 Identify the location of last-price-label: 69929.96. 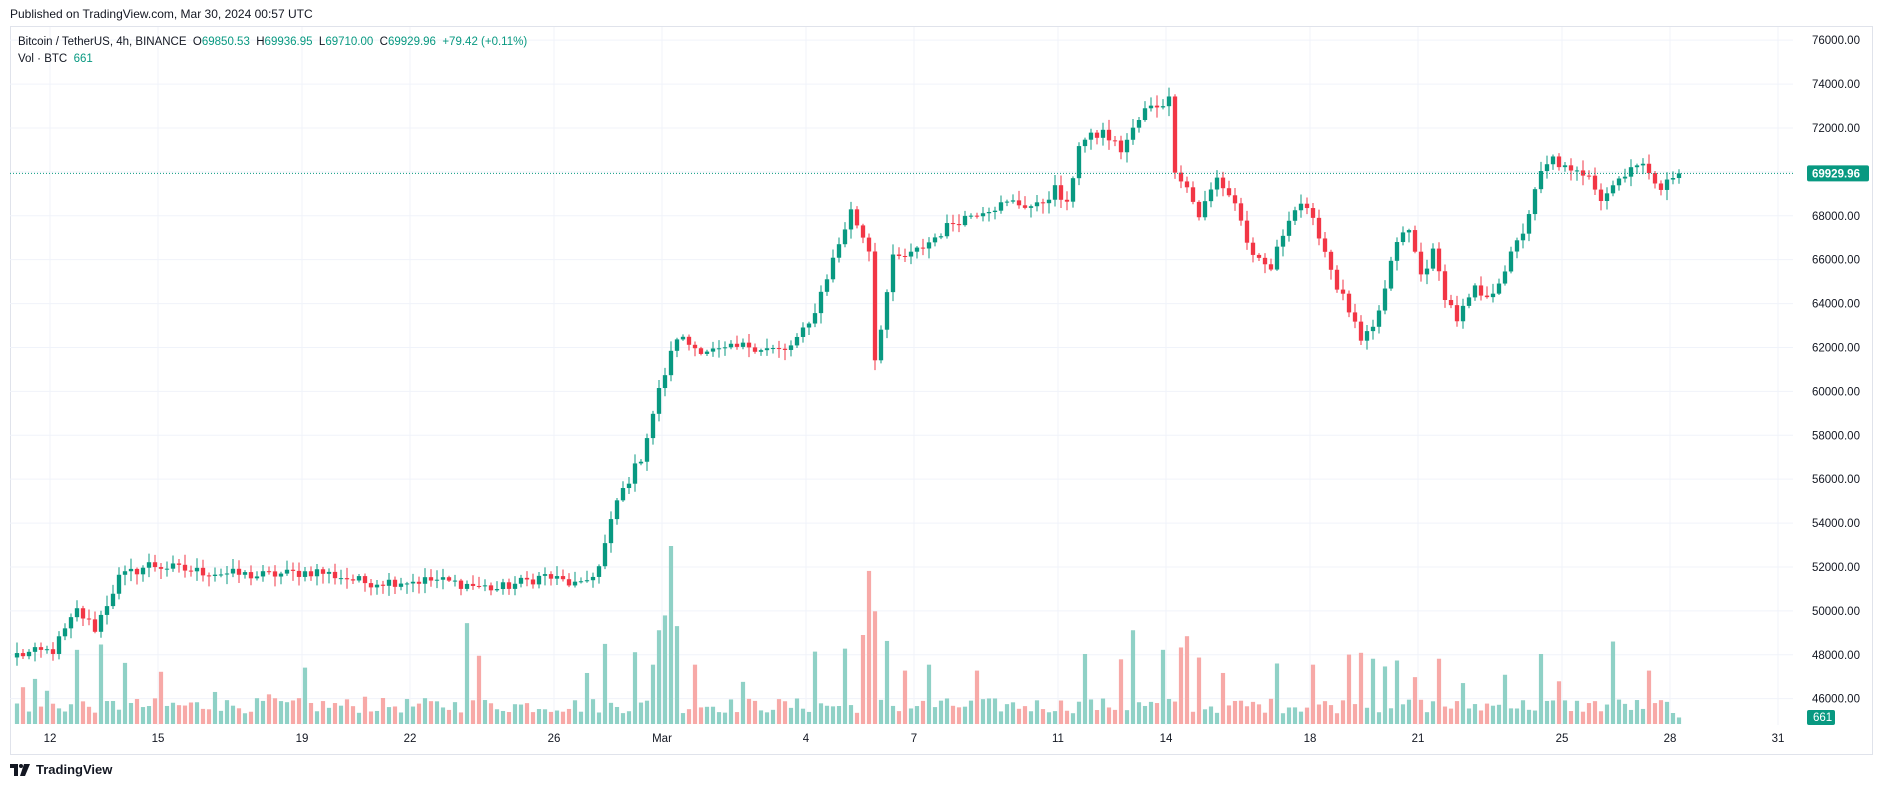
(1836, 174).